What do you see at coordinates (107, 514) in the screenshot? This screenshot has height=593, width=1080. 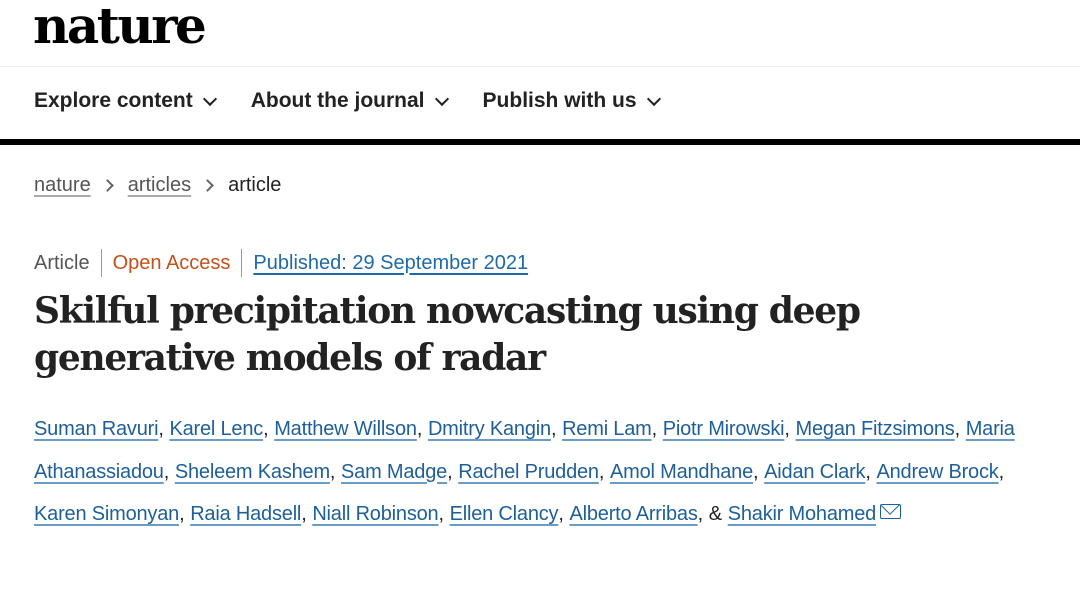 I see `author-link: Karen Simonyan` at bounding box center [107, 514].